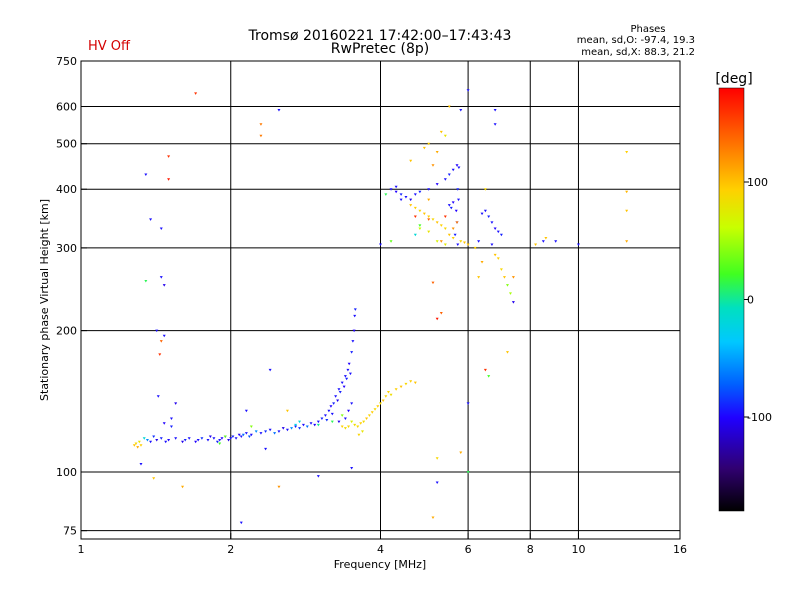  I want to click on colorbar-tick-label: -100, so click(759, 417).